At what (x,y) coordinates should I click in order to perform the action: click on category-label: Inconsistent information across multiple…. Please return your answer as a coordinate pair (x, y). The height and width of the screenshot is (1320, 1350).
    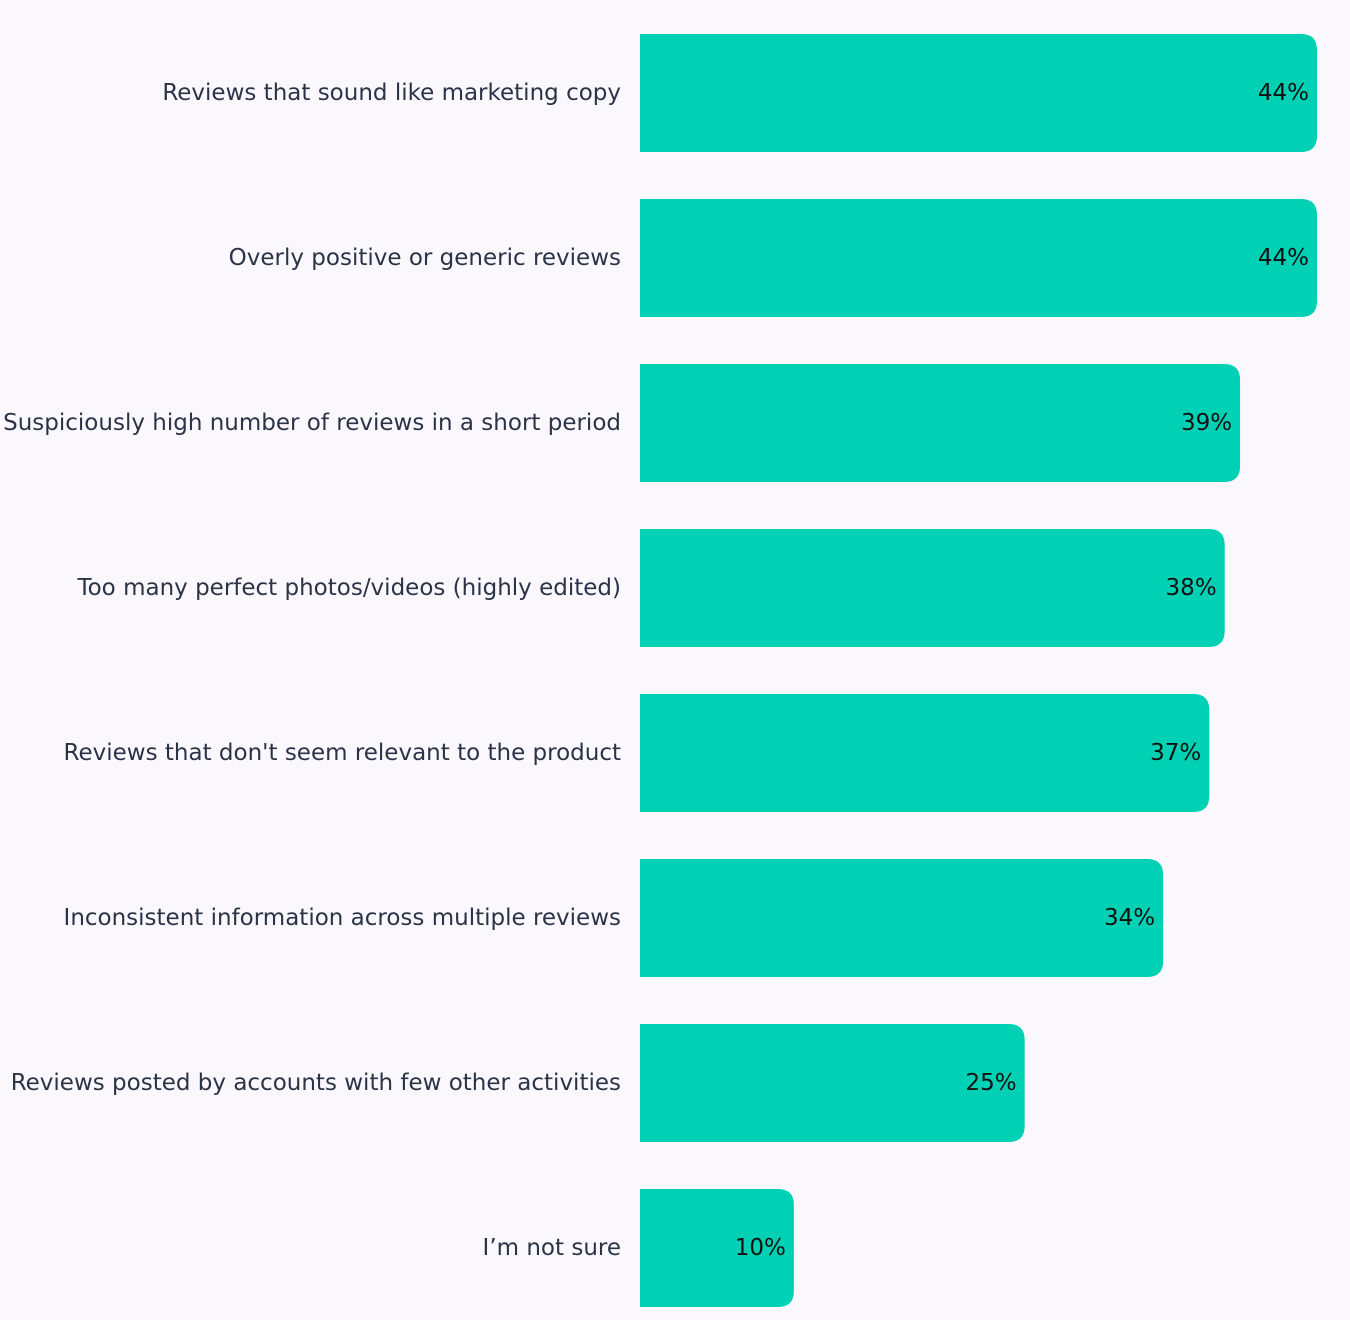
    Looking at the image, I should click on (342, 918).